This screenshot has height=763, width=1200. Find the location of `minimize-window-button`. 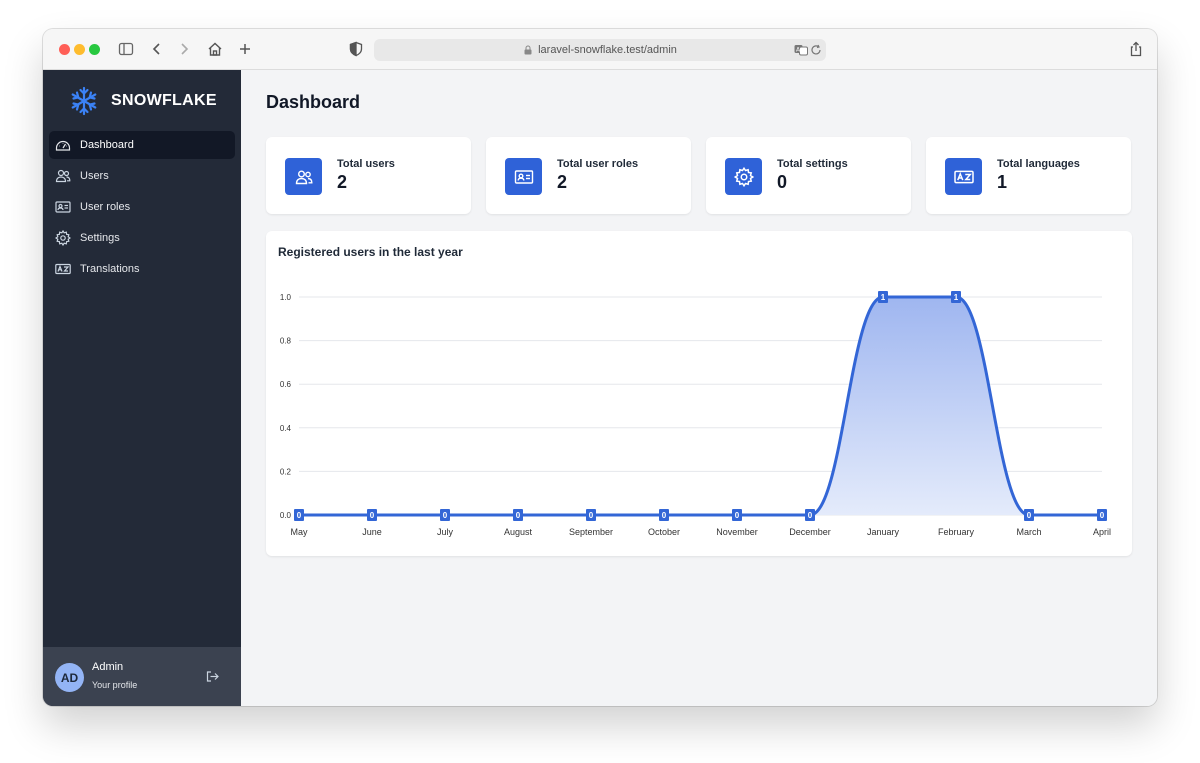

minimize-window-button is located at coordinates (79, 49).